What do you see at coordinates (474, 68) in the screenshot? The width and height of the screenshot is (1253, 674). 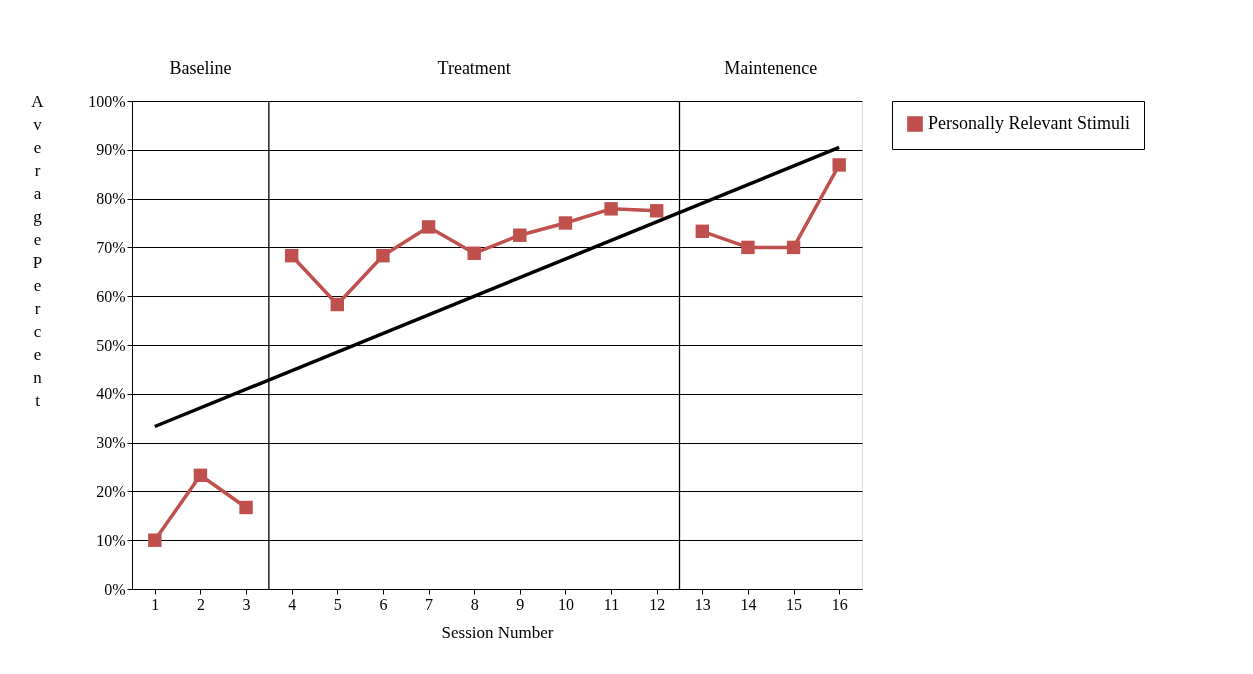 I see `text: Treatment` at bounding box center [474, 68].